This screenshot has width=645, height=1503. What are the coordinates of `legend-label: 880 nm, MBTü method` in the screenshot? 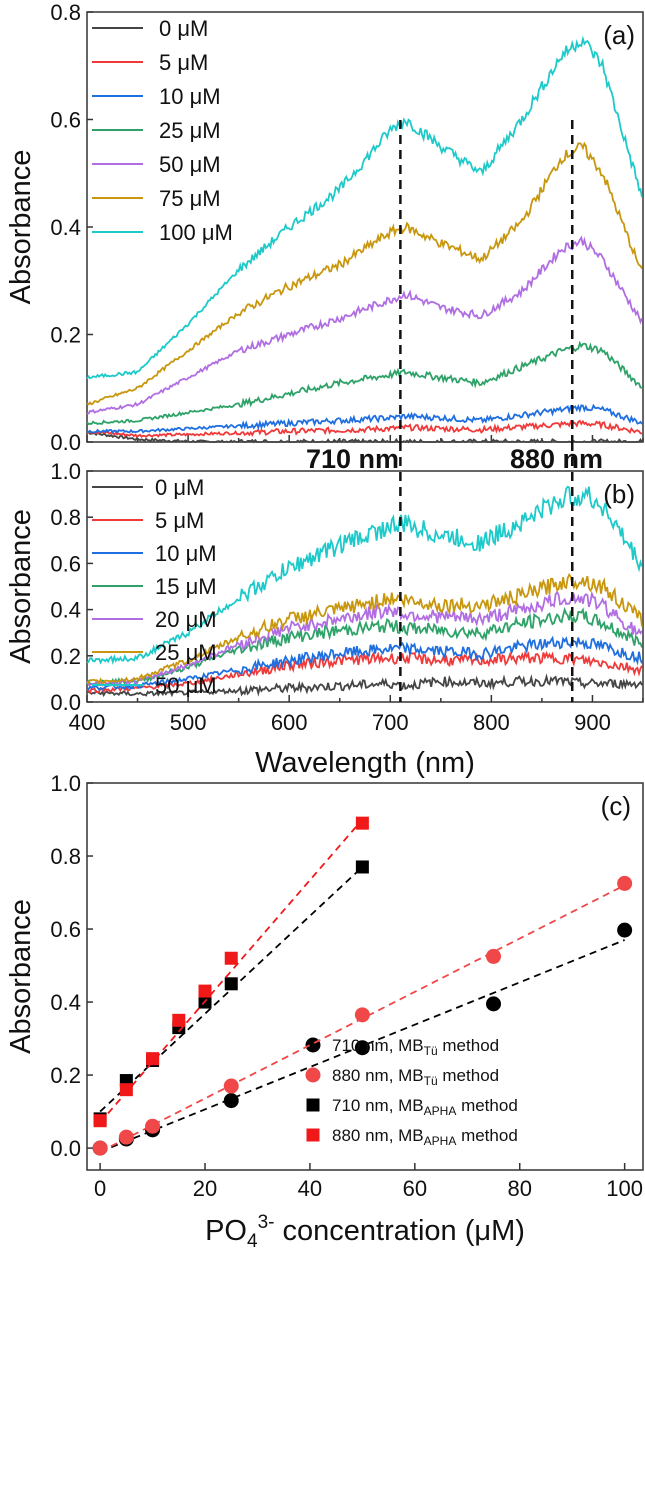 It's located at (415, 1077).